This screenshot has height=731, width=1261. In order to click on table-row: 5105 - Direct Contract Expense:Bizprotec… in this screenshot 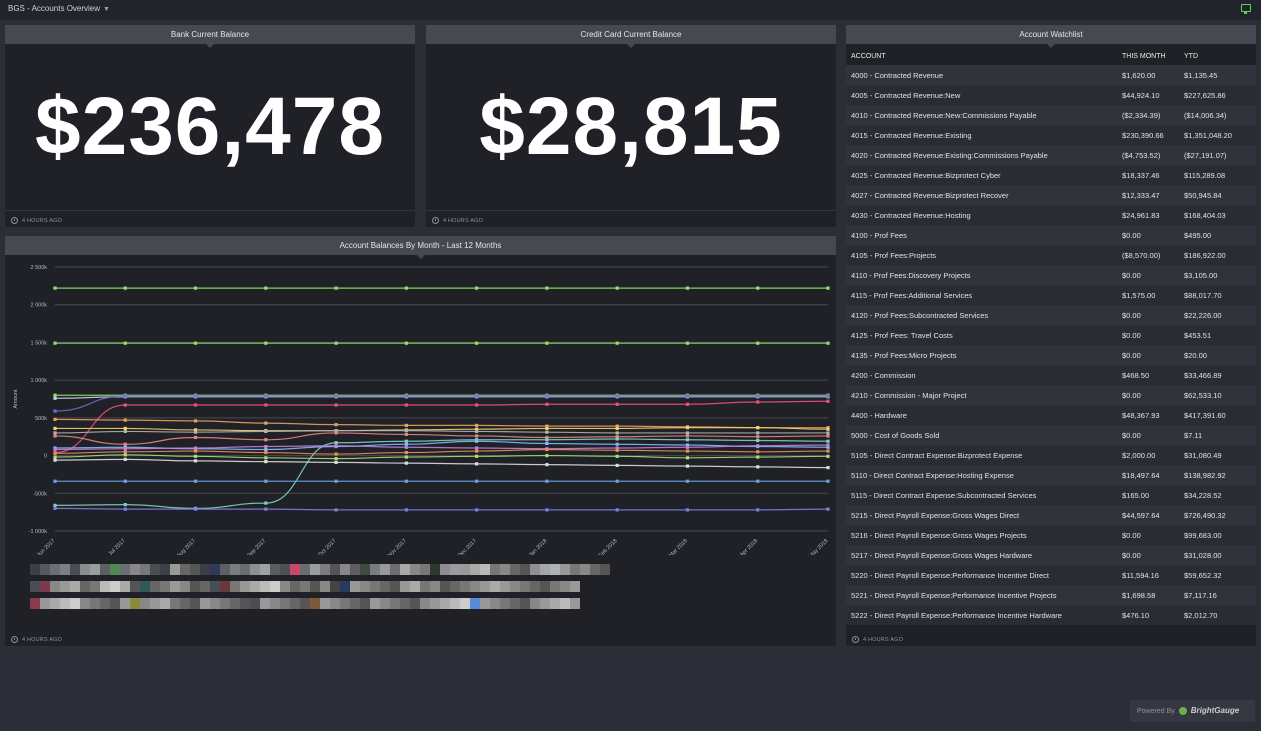, I will do `click(1051, 455)`.